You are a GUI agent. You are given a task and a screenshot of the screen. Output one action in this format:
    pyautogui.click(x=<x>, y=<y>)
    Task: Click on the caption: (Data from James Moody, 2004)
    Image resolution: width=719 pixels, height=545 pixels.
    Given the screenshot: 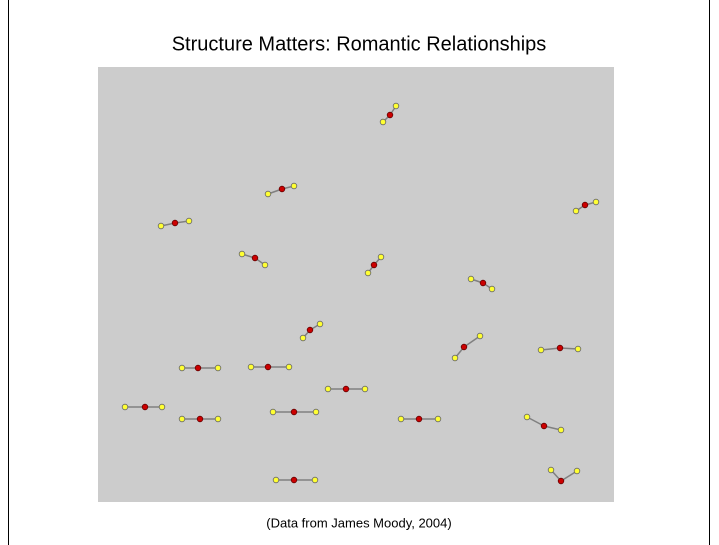 What is the action you would take?
    pyautogui.click(x=358, y=522)
    